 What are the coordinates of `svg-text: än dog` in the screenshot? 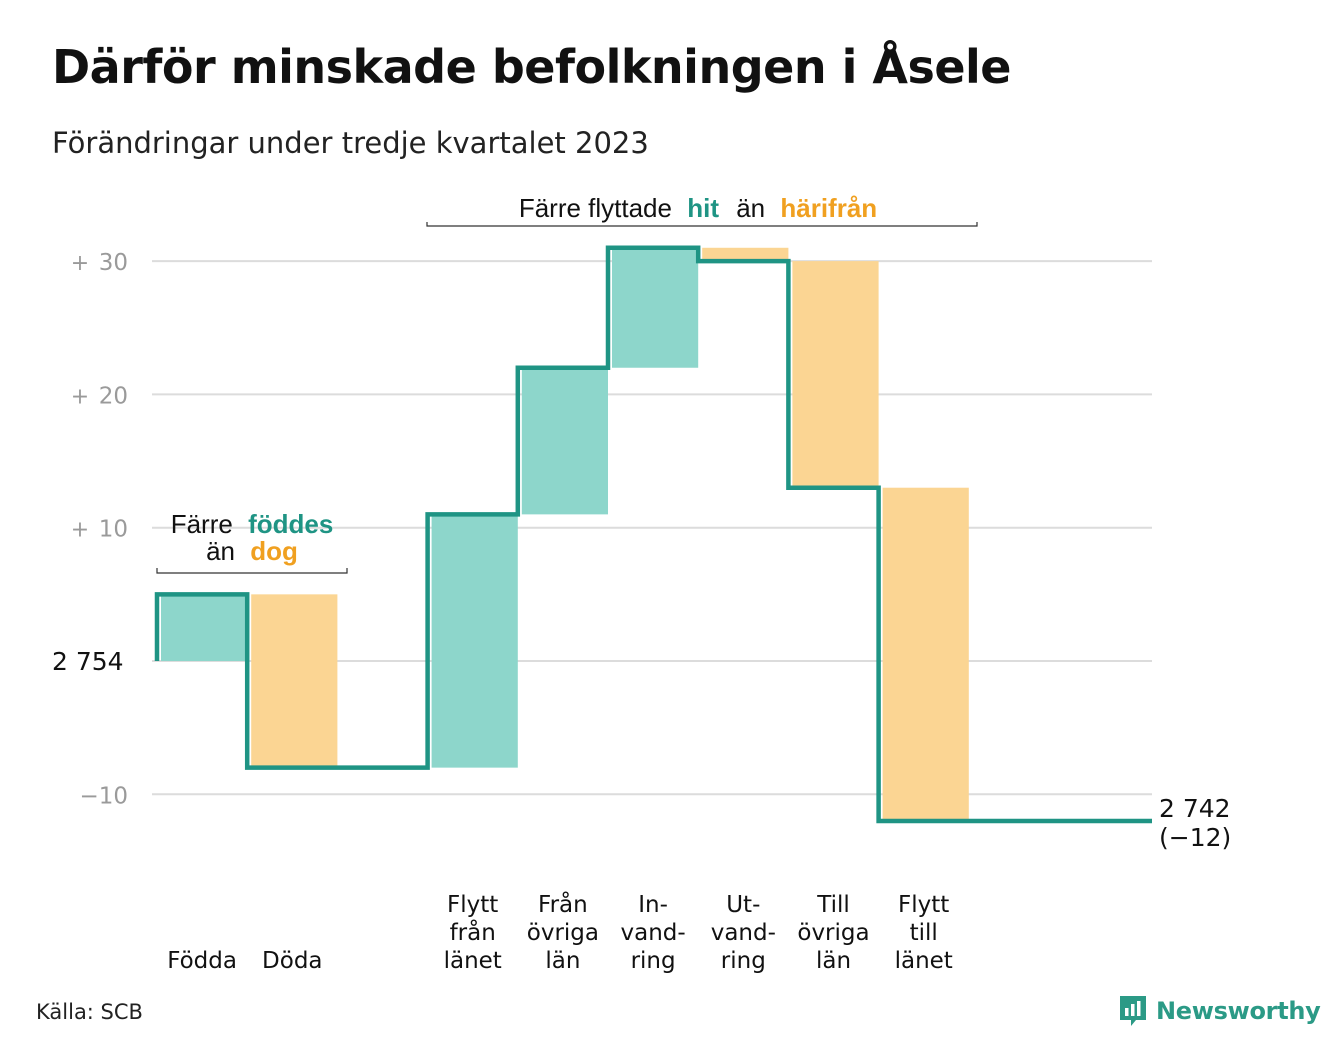 It's located at (252, 551).